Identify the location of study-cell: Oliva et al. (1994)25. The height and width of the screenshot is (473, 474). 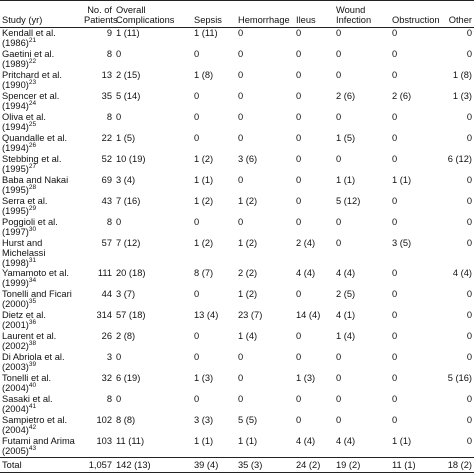
(41, 122).